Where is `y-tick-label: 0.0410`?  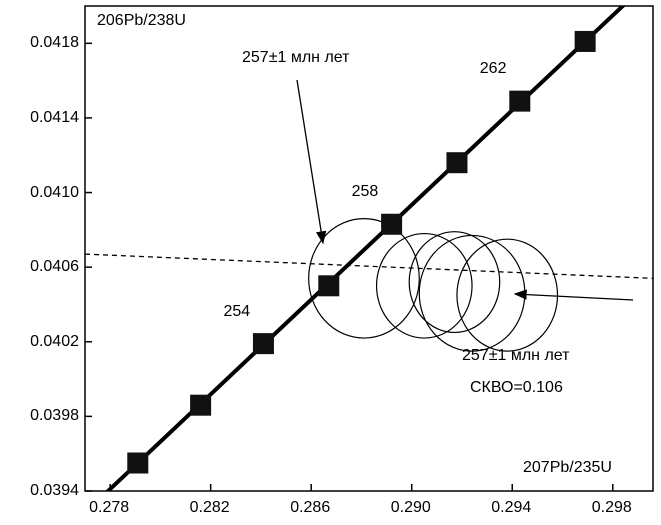 y-tick-label: 0.0410 is located at coordinates (54, 192).